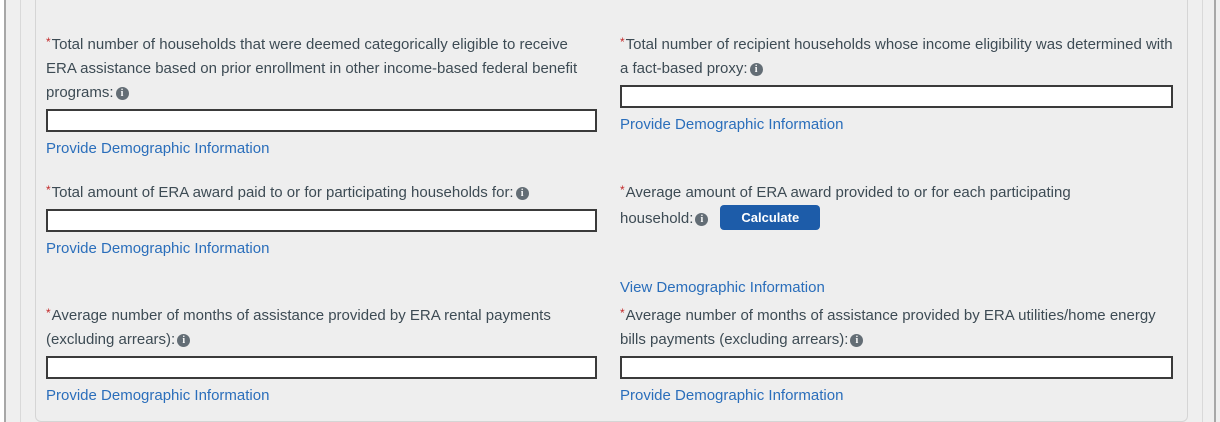 The width and height of the screenshot is (1220, 422). What do you see at coordinates (732, 124) in the screenshot?
I see `provide-demographic-link-fact-based-proxy: Provide Demographic Information` at bounding box center [732, 124].